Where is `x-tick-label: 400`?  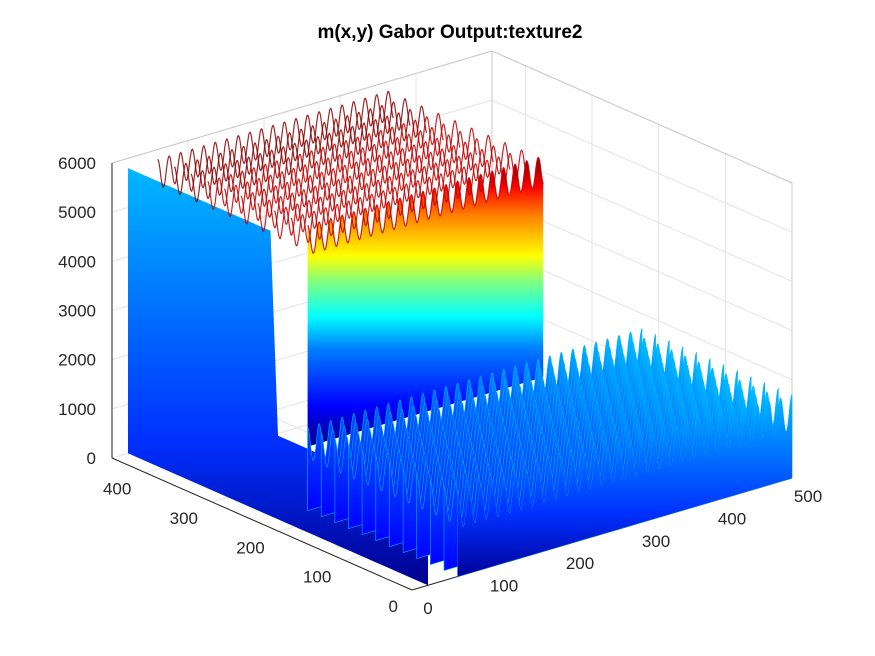 x-tick-label: 400 is located at coordinates (732, 518).